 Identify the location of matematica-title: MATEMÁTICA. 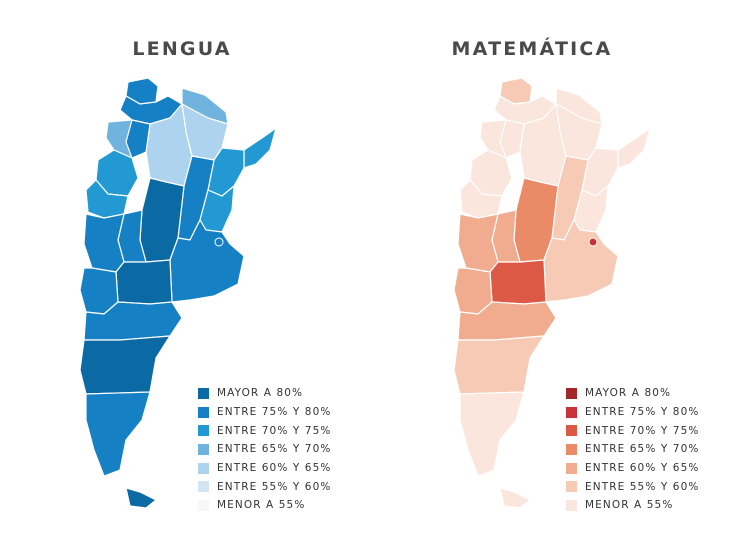
(532, 49).